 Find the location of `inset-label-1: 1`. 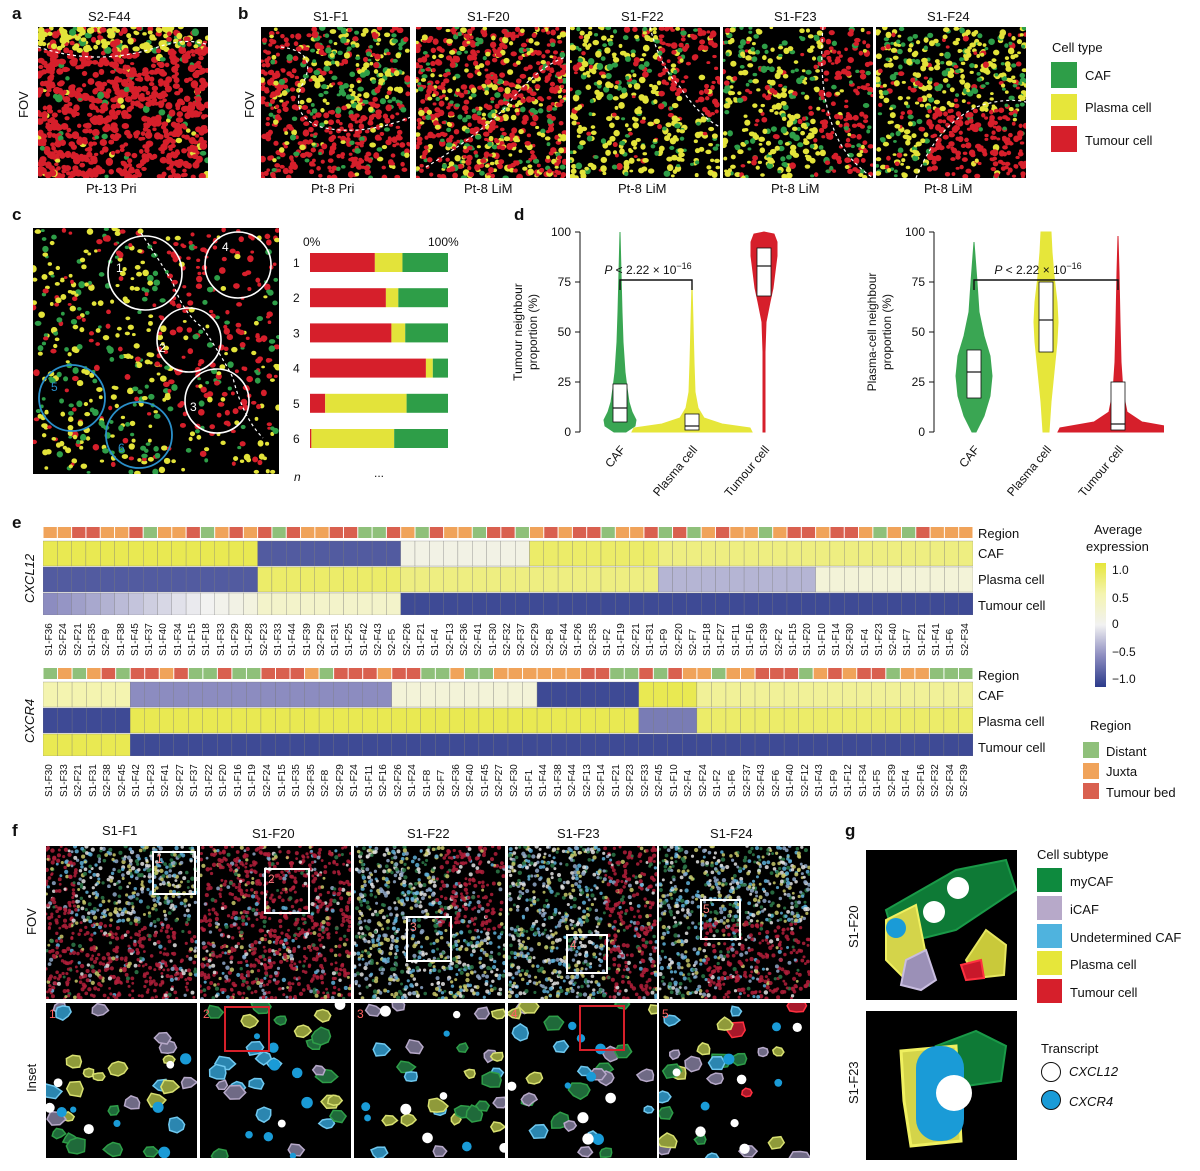

inset-label-1: 1 is located at coordinates (52, 1014).